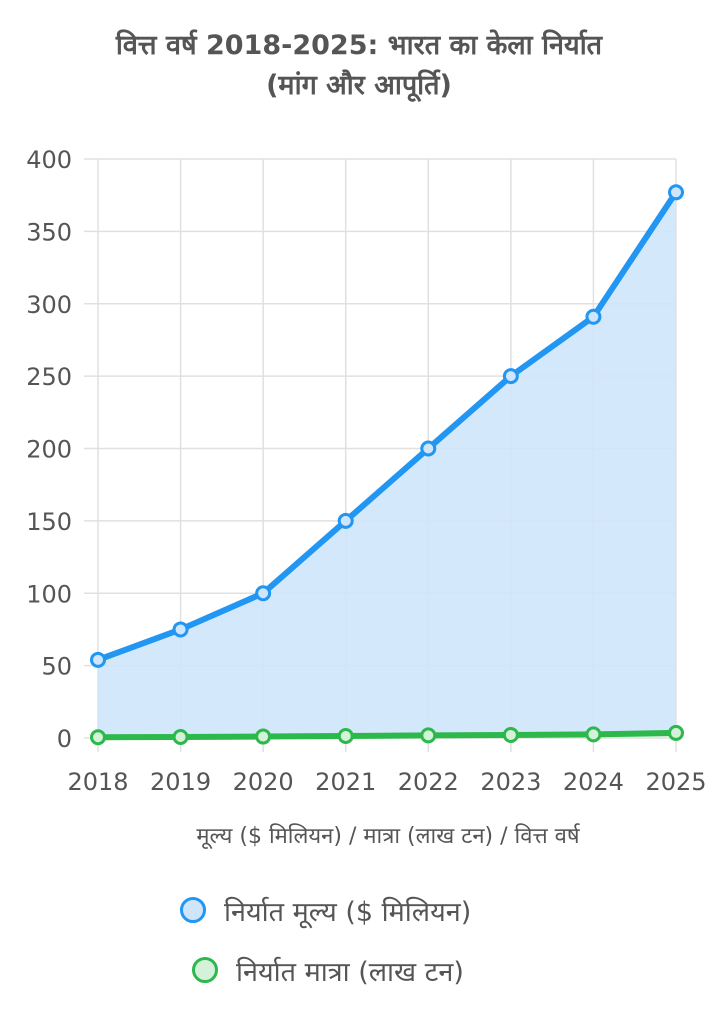  I want to click on x-tick-label: 2020, so click(263, 782).